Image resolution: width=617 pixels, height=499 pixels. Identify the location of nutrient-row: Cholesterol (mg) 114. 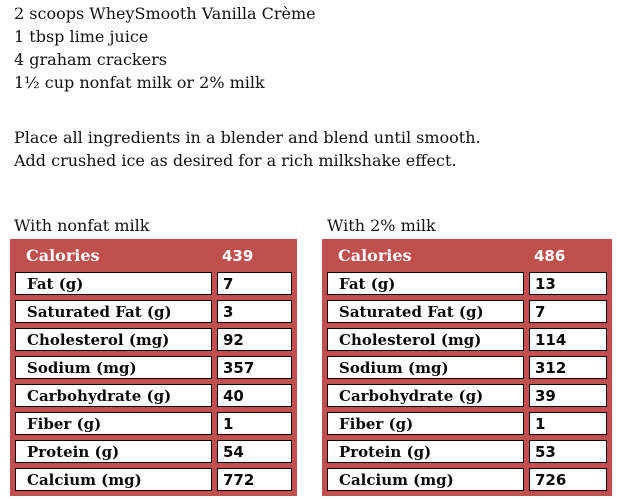
(467, 339).